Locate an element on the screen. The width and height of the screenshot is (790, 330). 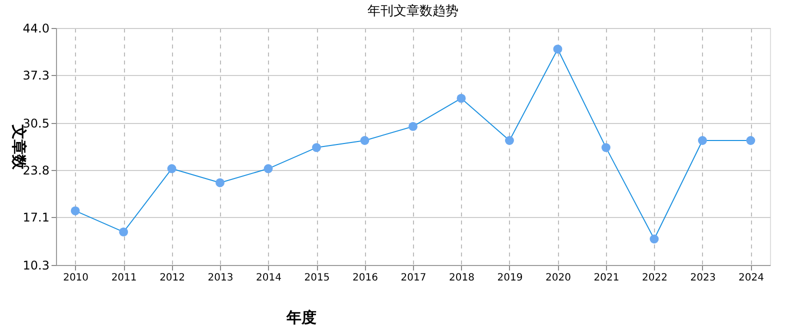
y-tick-label: 10.3 is located at coordinates (36, 265).